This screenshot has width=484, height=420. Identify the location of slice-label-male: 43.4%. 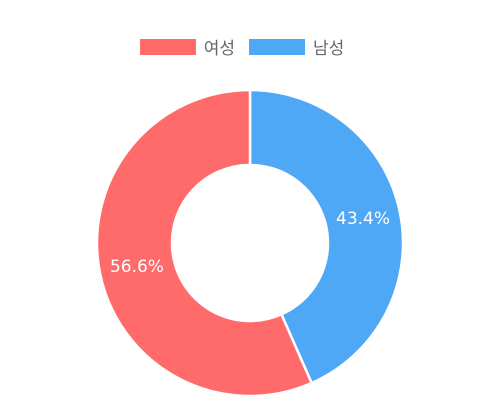
(363, 219).